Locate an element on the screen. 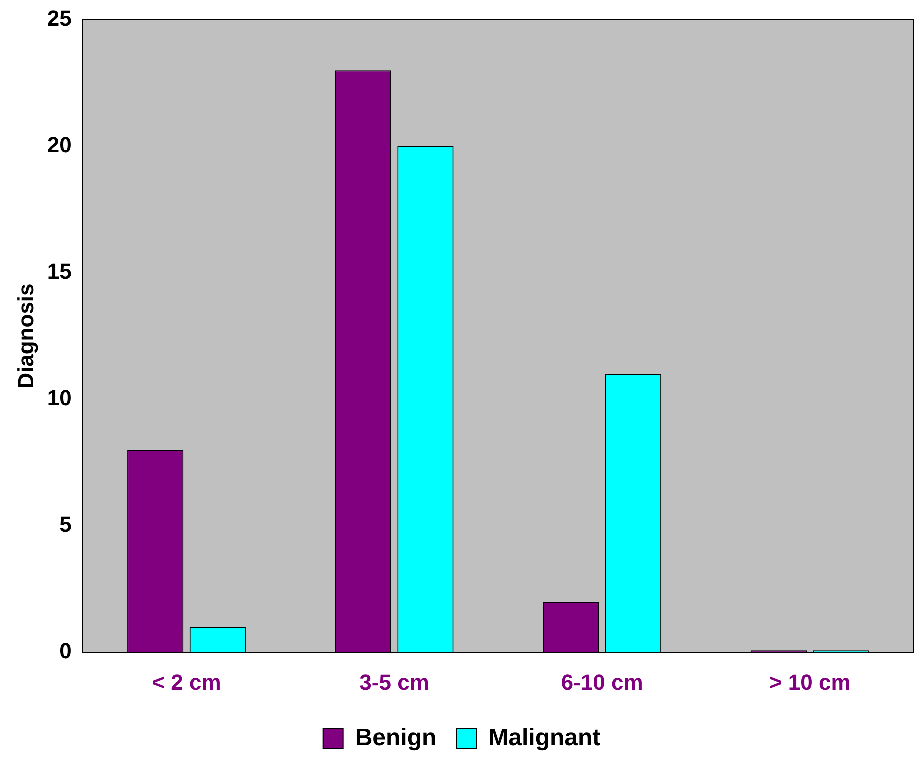 The width and height of the screenshot is (924, 771). y-tick-label: 25 is located at coordinates (59, 19).